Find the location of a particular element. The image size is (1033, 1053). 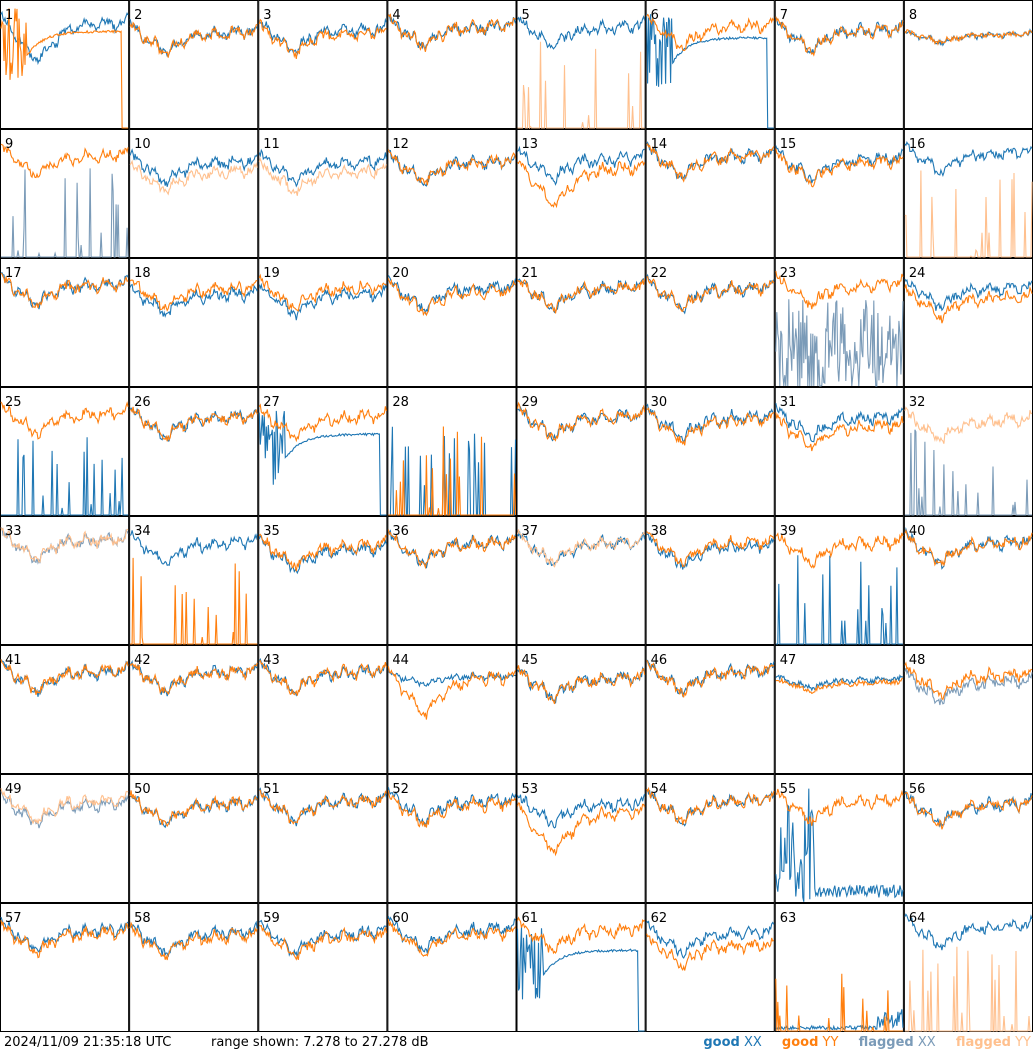

tile-label: 21 is located at coordinates (530, 273).